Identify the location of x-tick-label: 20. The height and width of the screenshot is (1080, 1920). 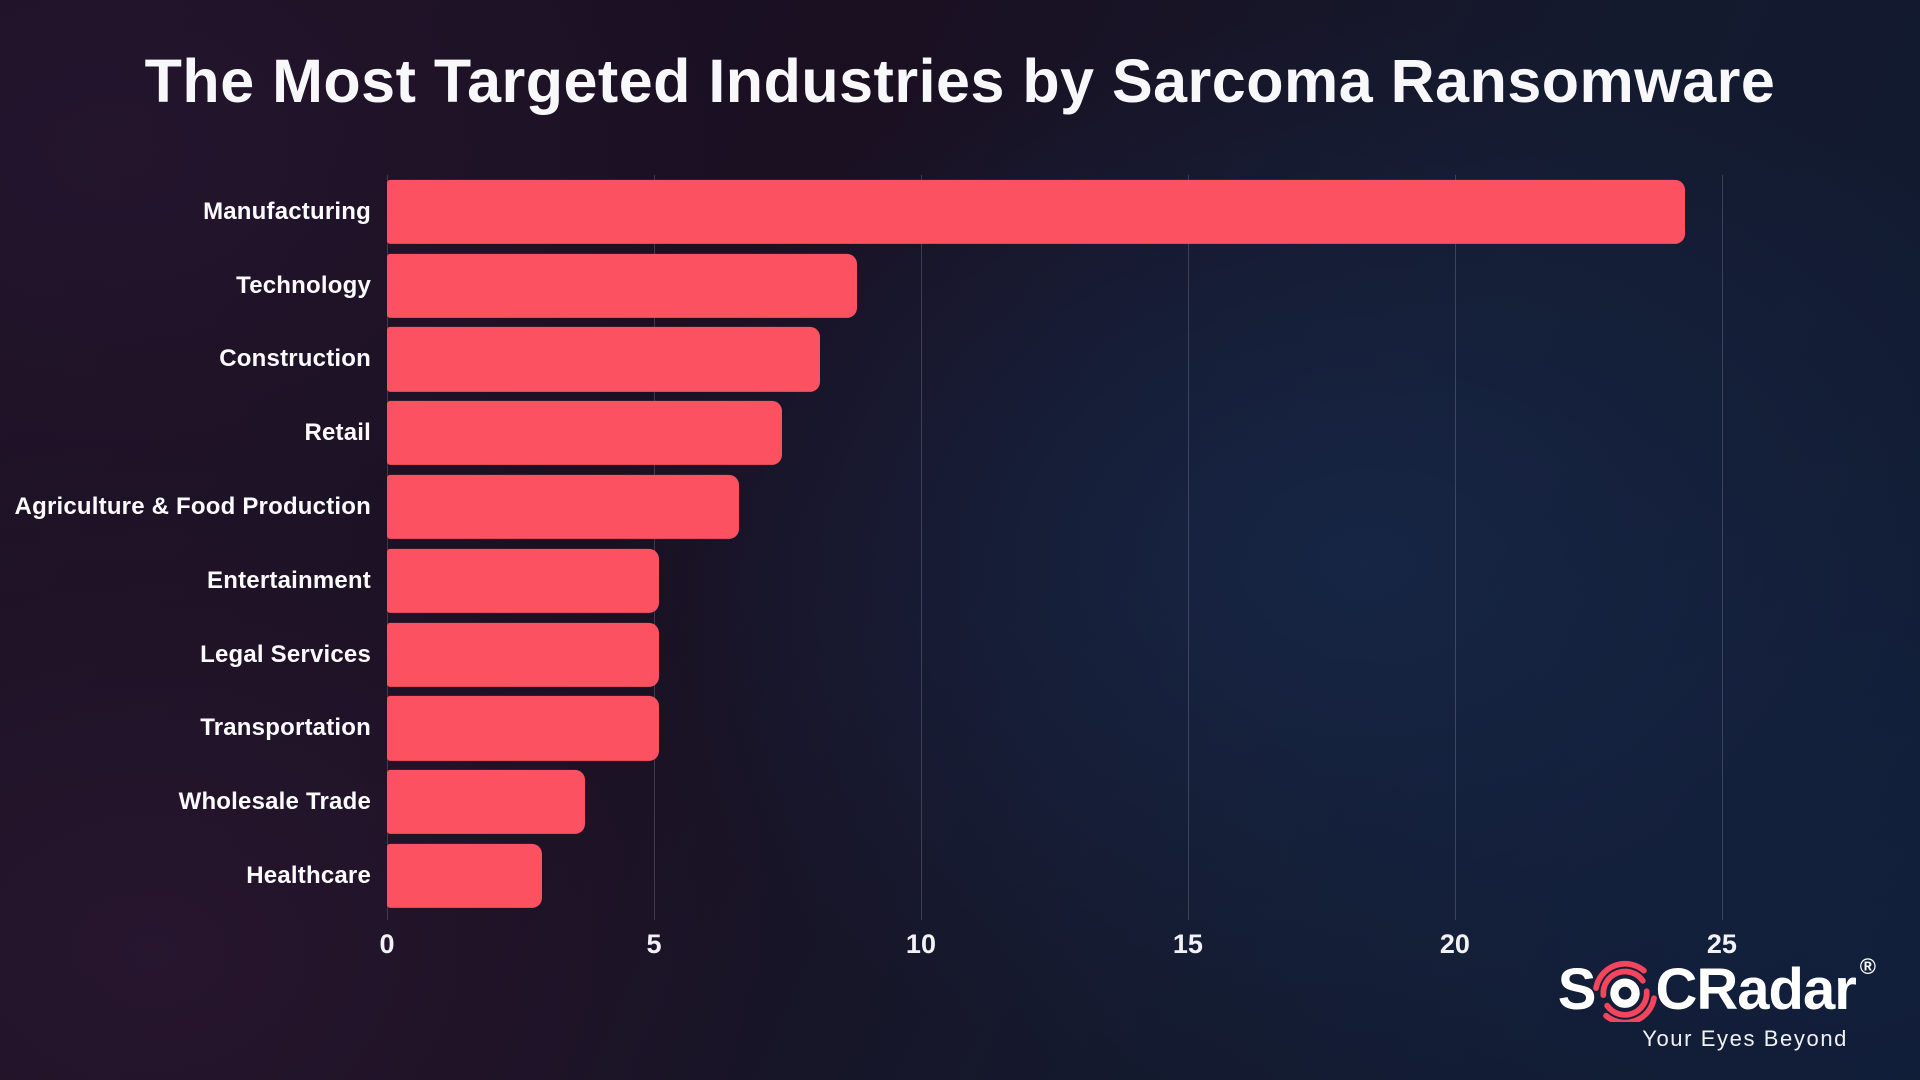
(1454, 944).